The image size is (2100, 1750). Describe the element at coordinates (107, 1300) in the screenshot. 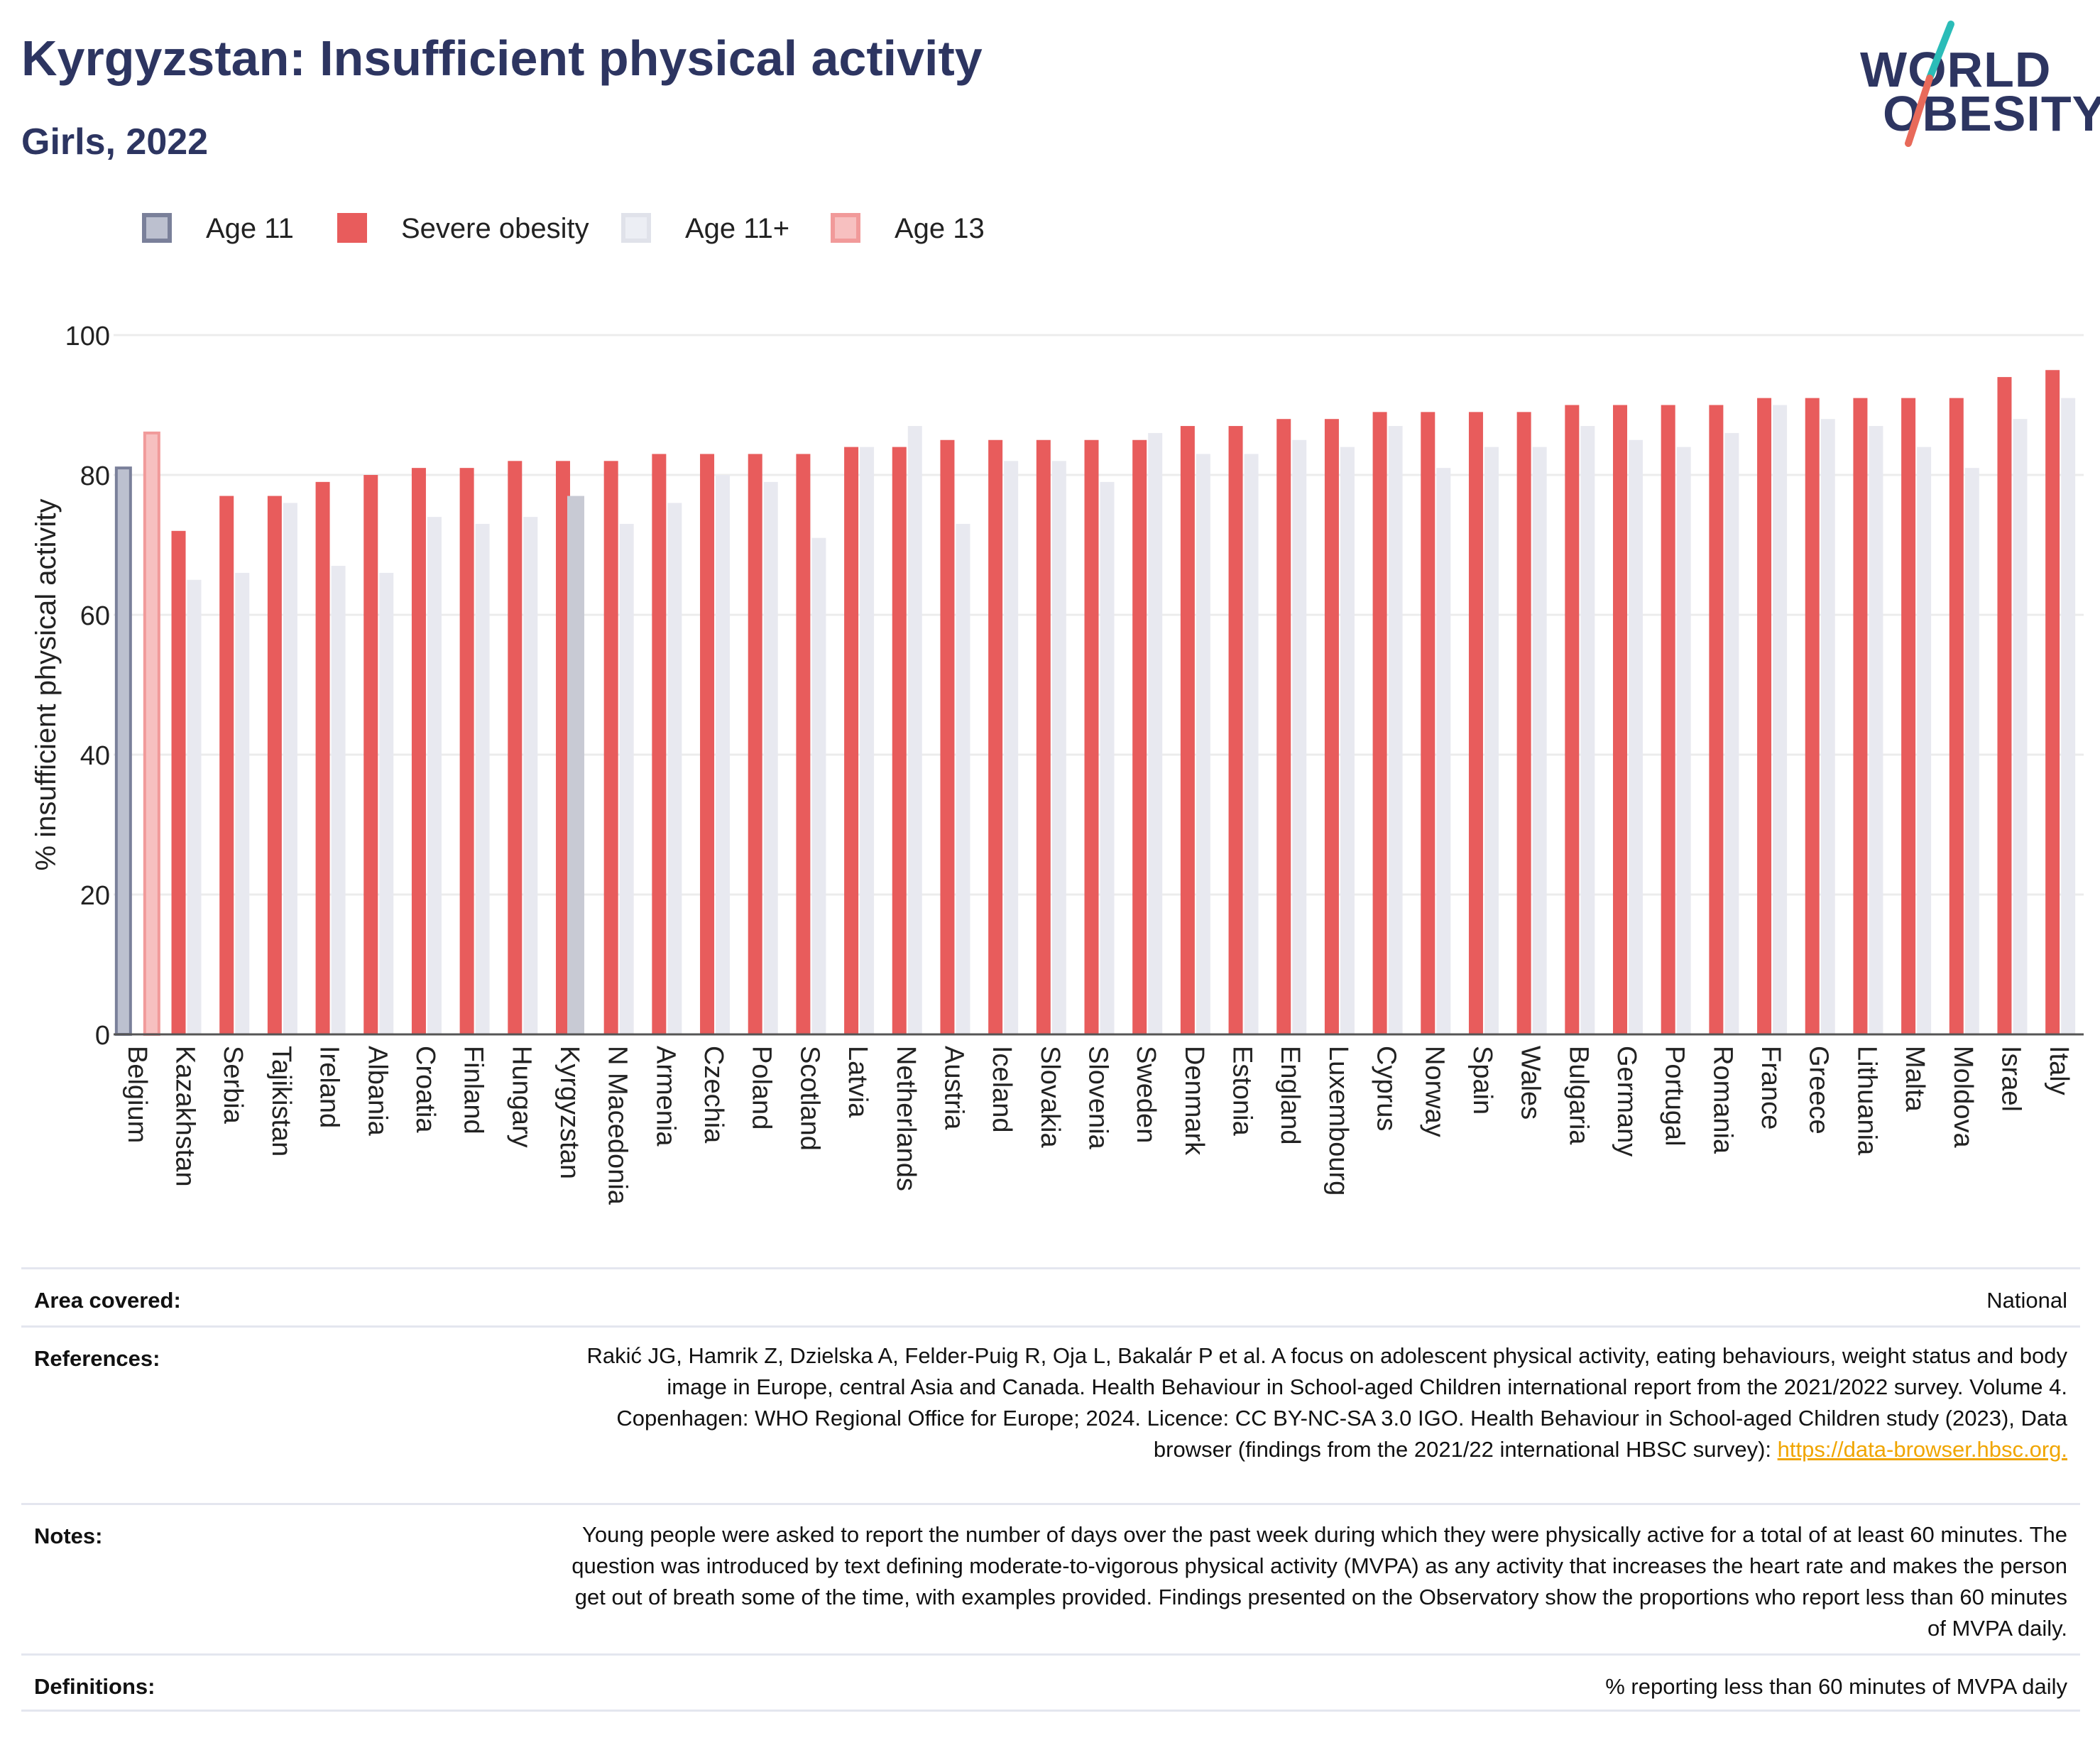

I see `info-key-area: Area covered:` at that location.